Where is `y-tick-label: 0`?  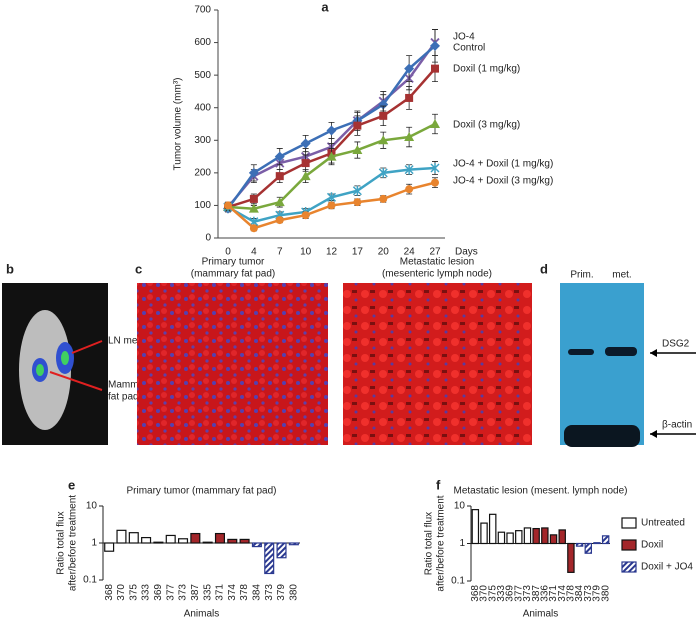
y-tick-label: 0 is located at coordinates (208, 238).